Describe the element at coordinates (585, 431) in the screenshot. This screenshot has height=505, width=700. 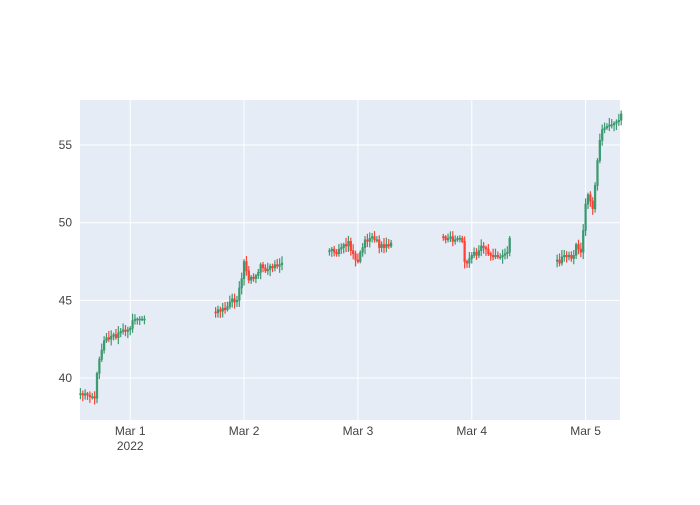
I see `x-tick-label: Mar 5` at that location.